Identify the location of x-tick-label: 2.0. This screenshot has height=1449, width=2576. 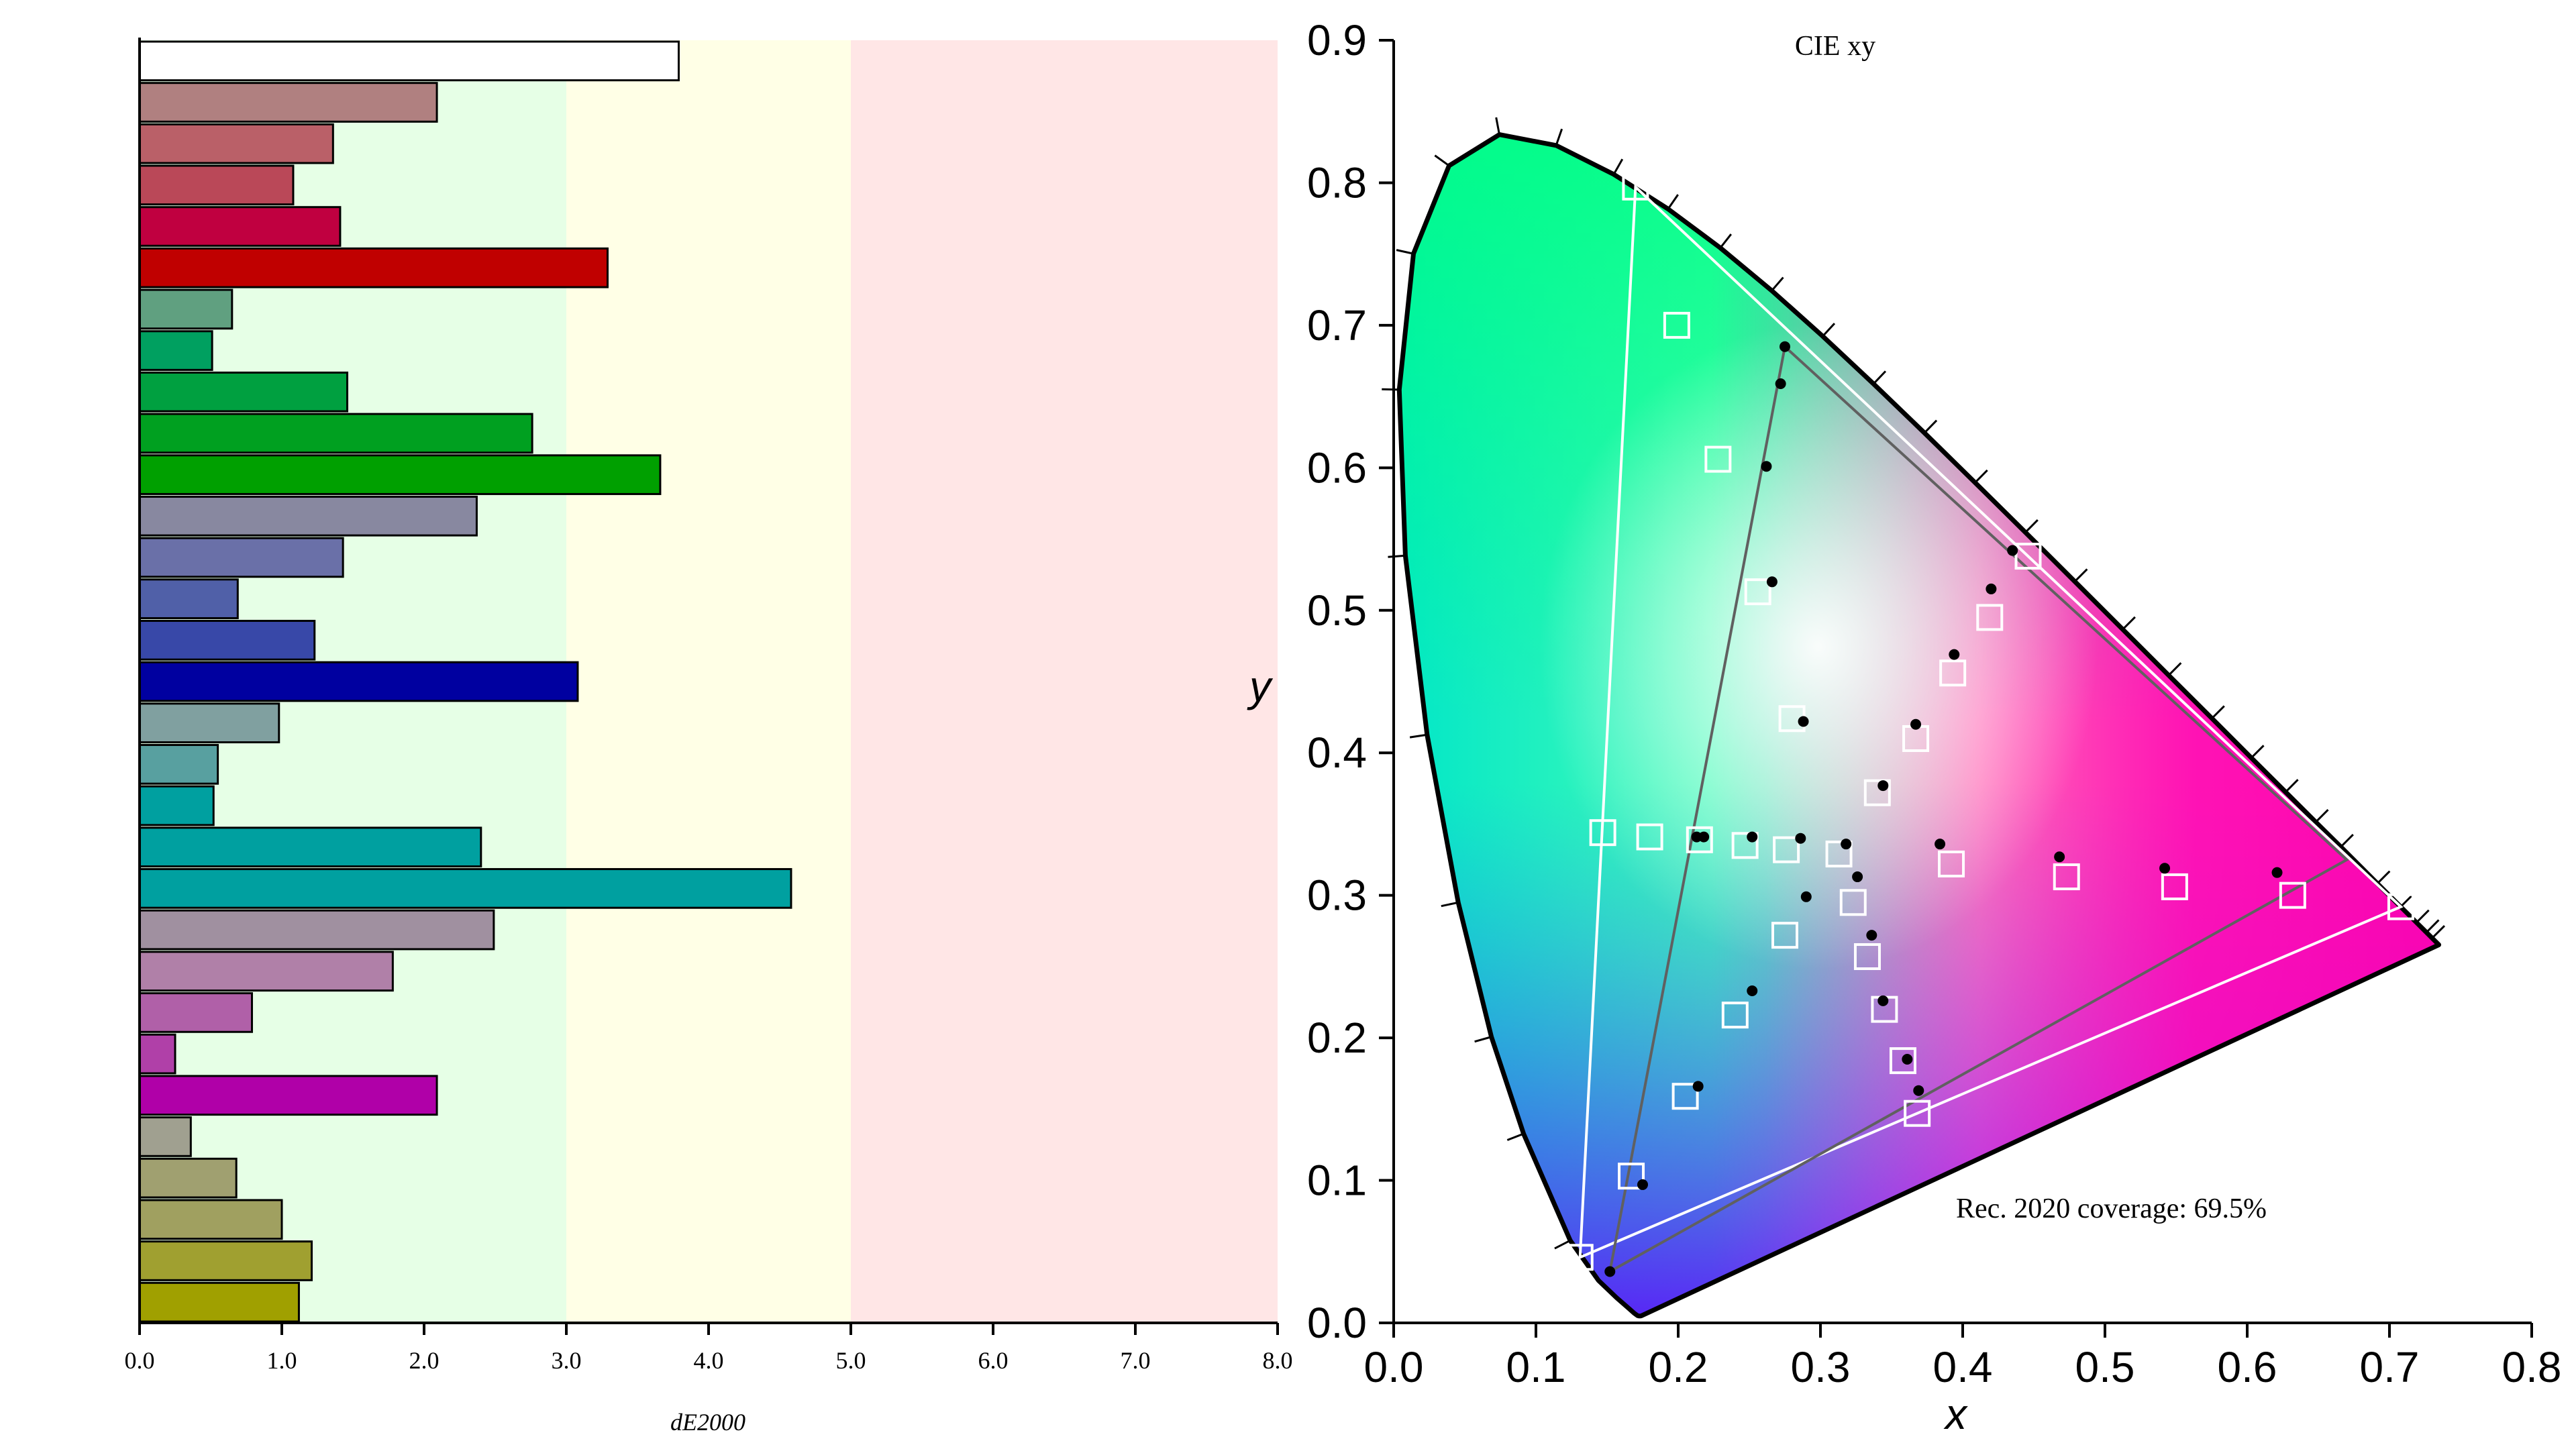
(424, 1360).